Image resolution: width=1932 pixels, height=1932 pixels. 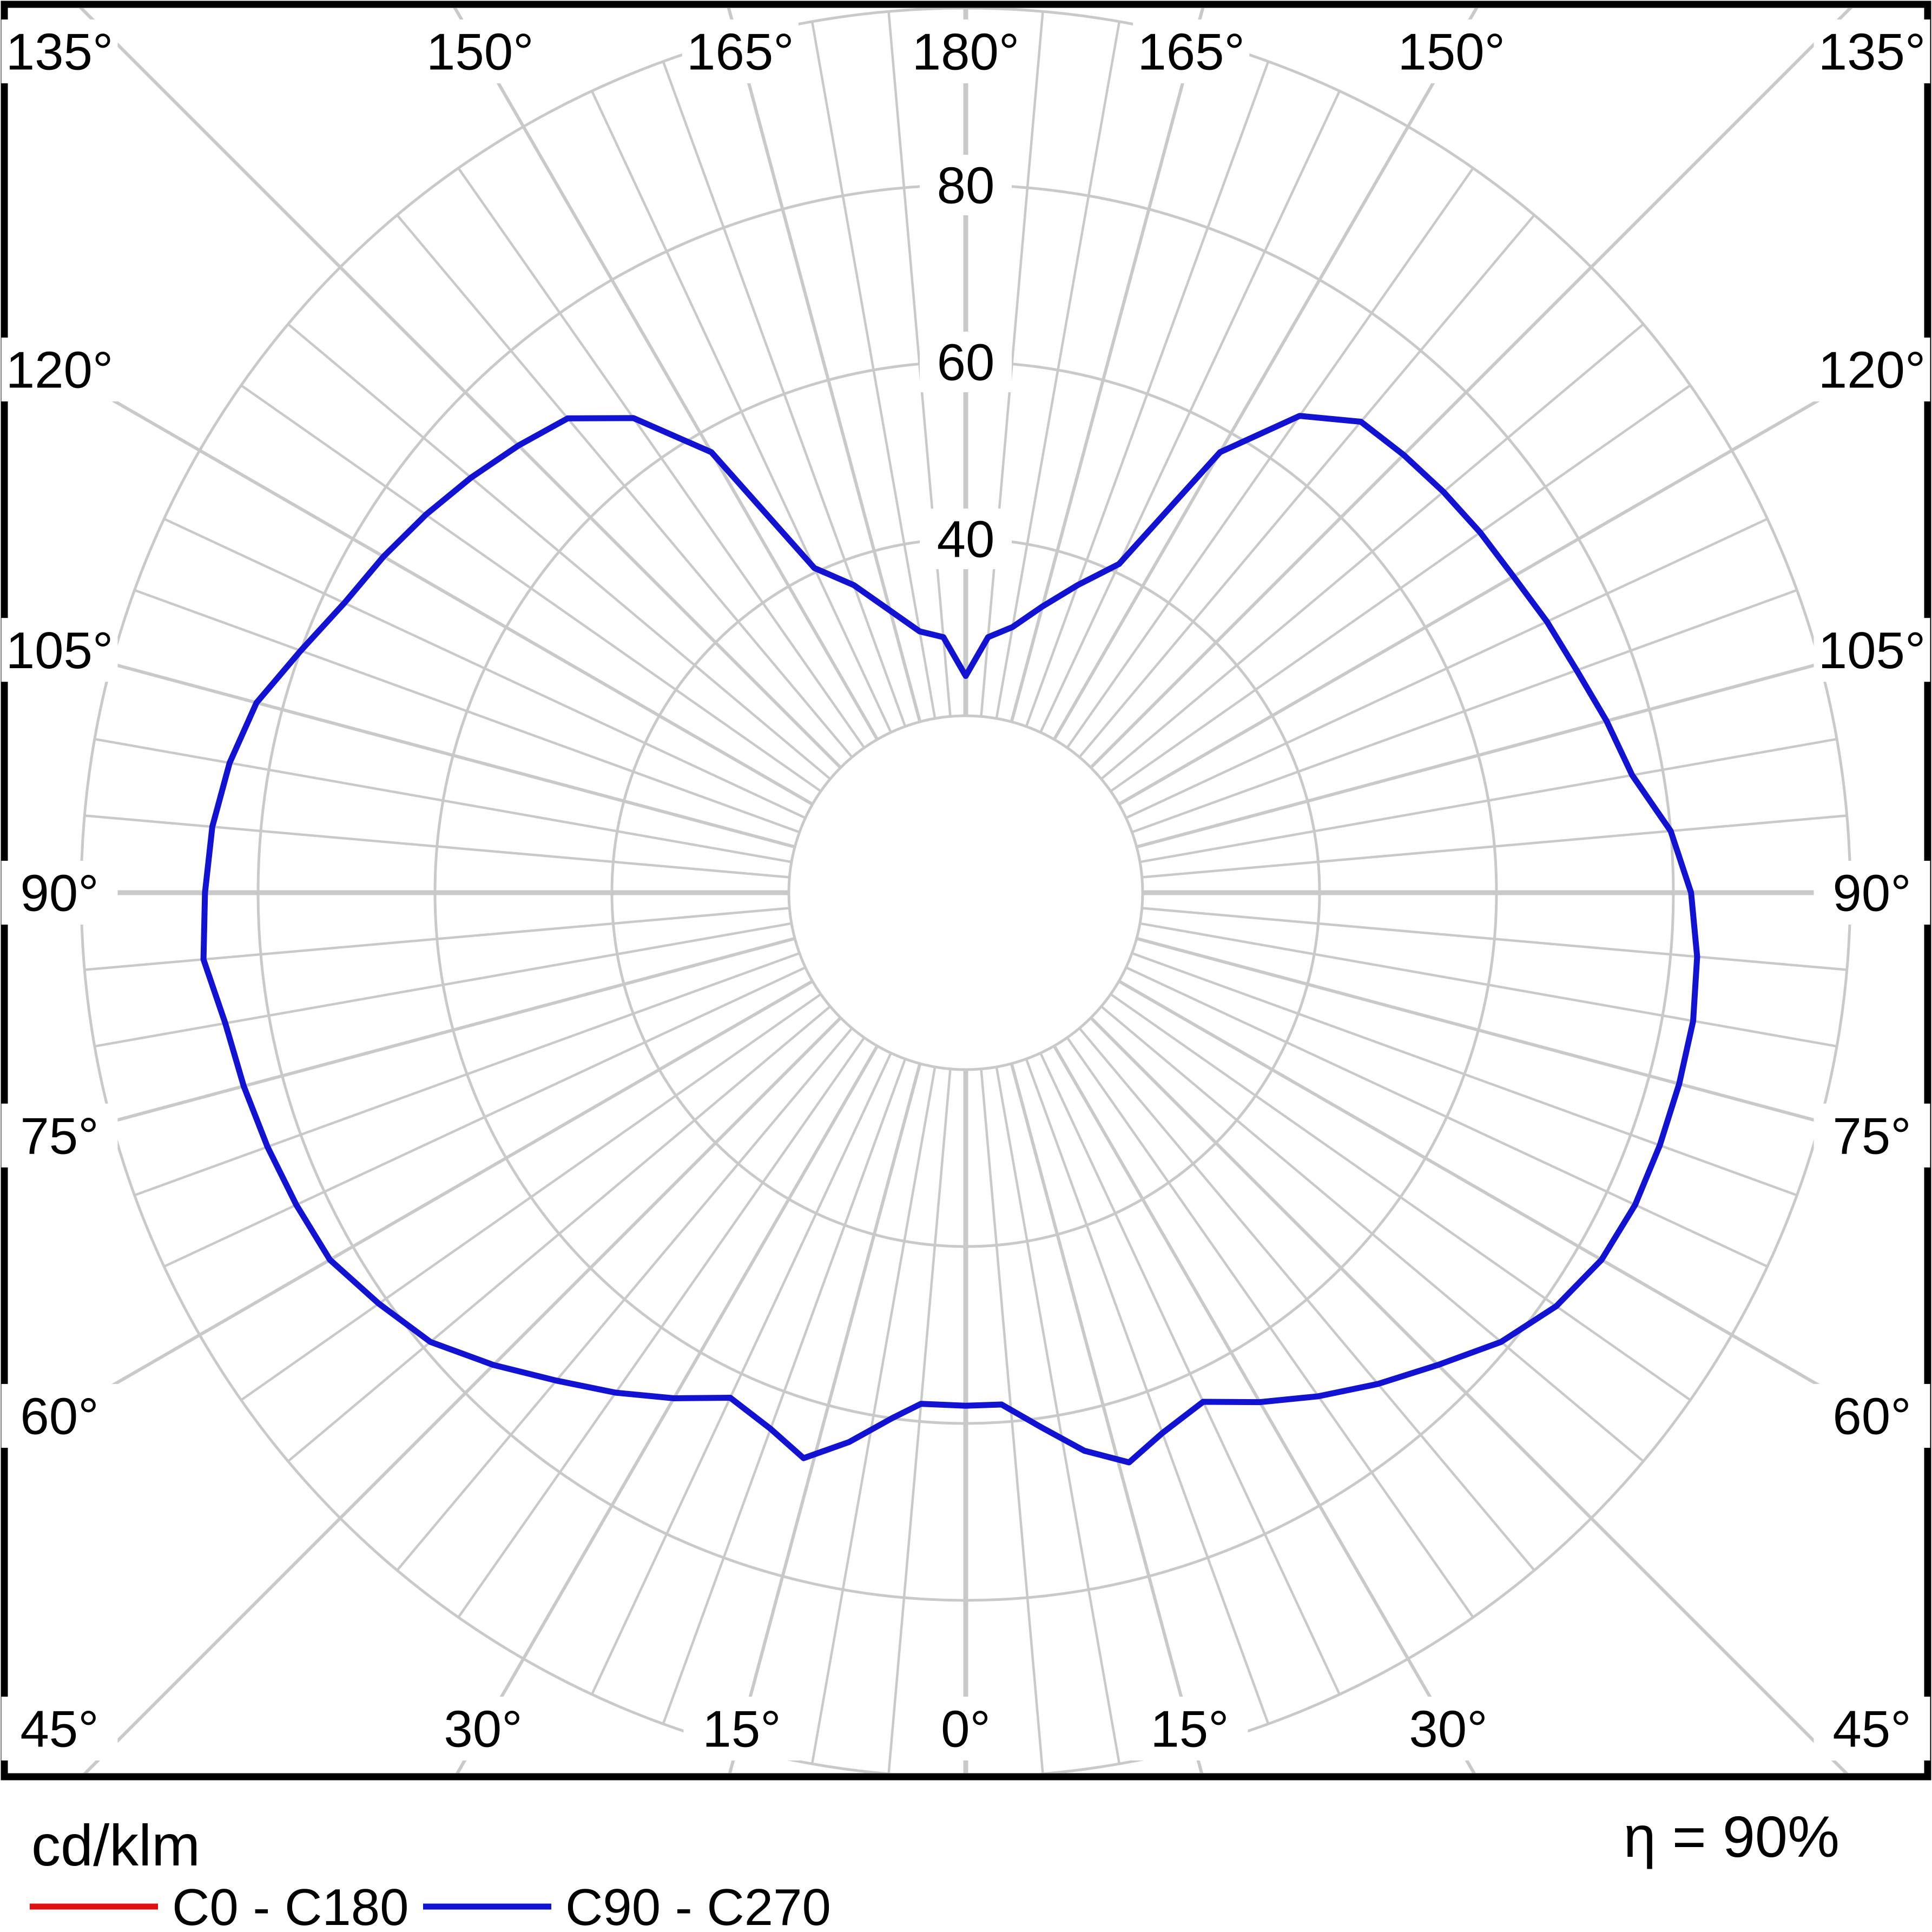 I want to click on ring-tick-label-60: 60, so click(x=966, y=363).